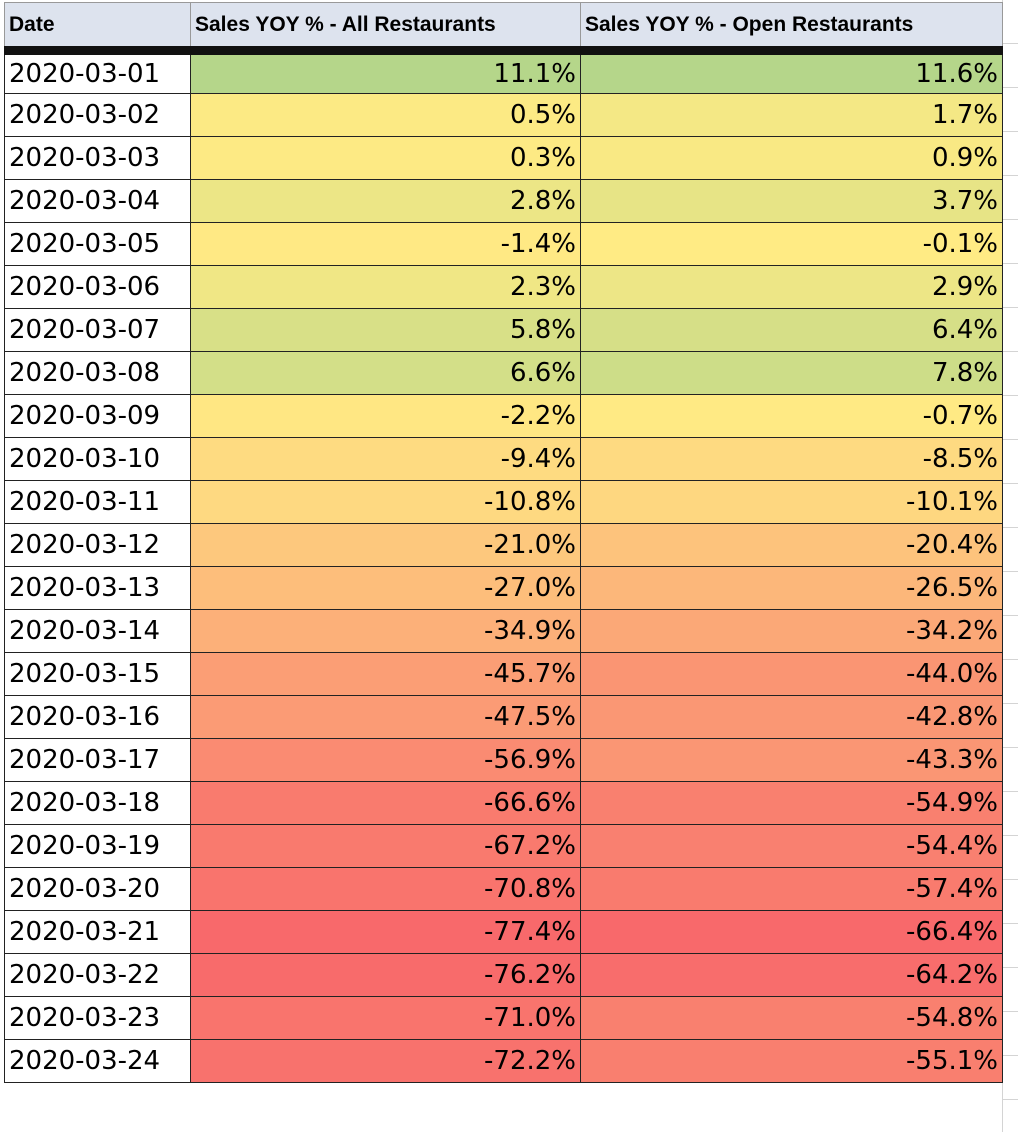 This screenshot has height=1132, width=1018. I want to click on value-cell: -66.6%, so click(385, 803).